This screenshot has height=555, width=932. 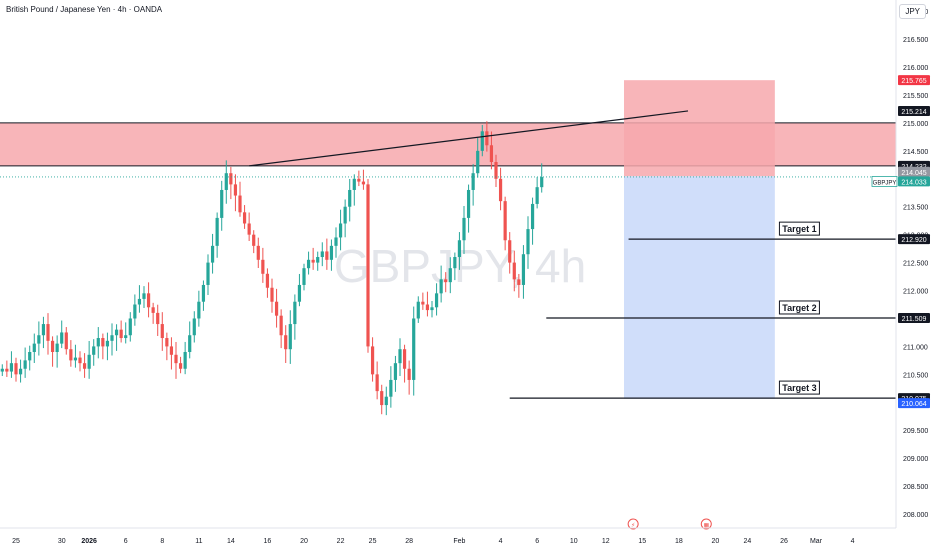 I want to click on price-tick-label: 212.500, so click(x=915, y=264).